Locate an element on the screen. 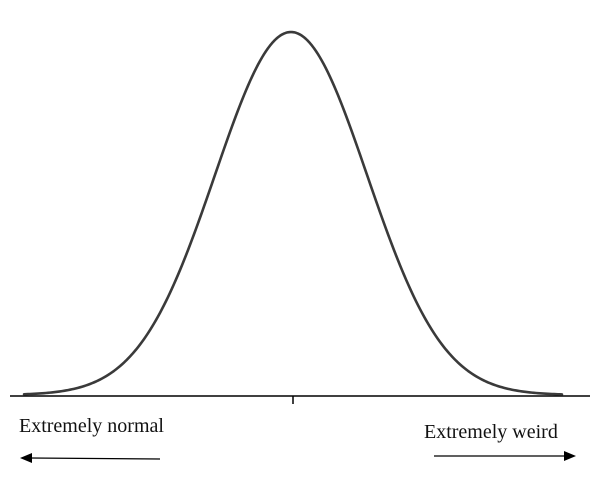 The image size is (612, 499). right-arrow is located at coordinates (505, 456).